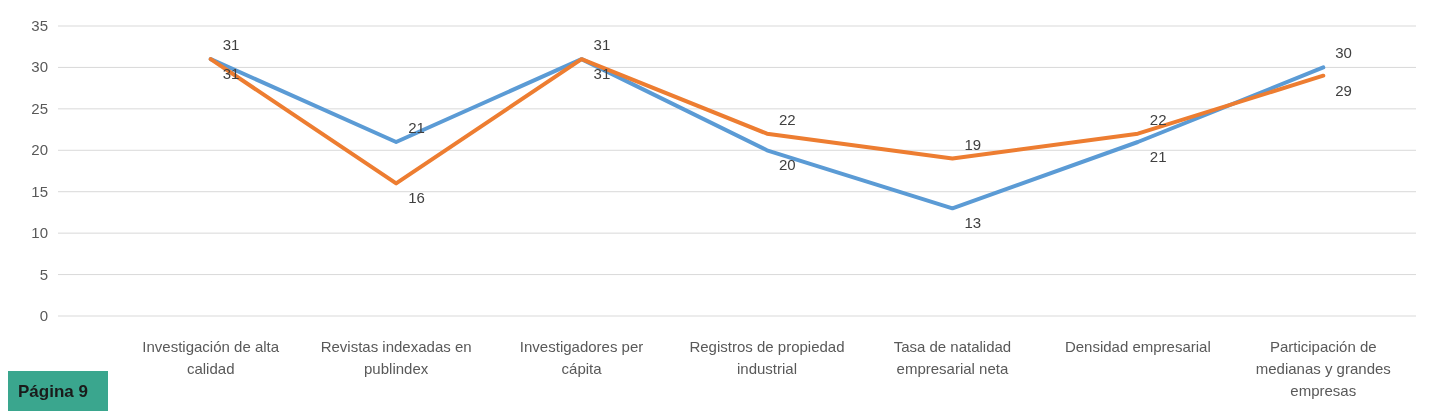 The image size is (1434, 419). Describe the element at coordinates (211, 357) in the screenshot. I see `x-tick-label: Investigación de alta calidad` at that location.